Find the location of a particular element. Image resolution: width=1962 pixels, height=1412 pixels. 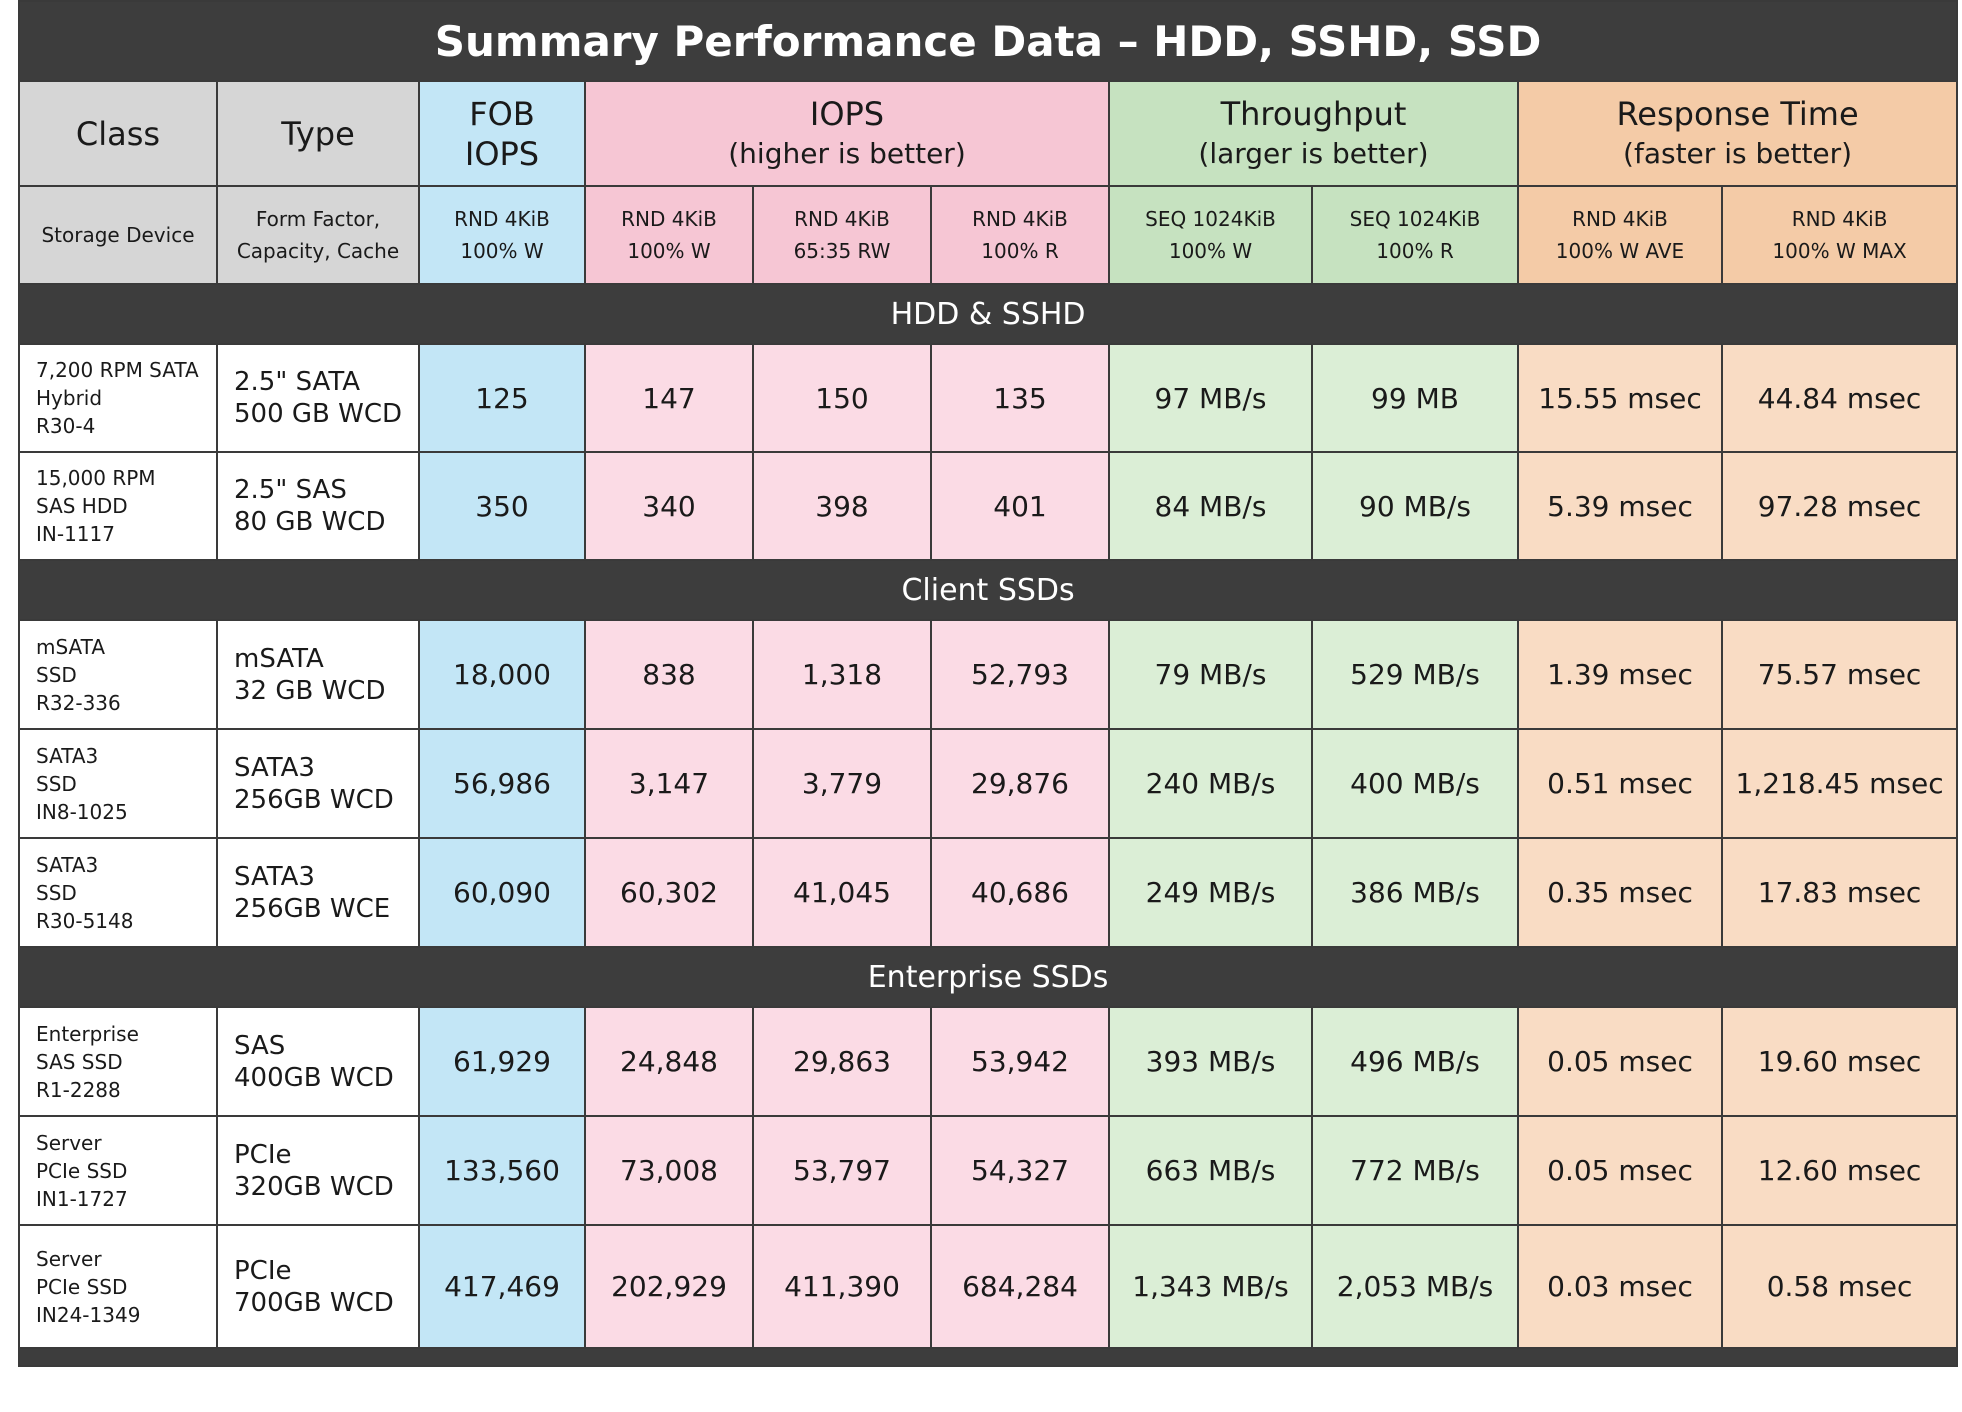

device-class-cell: Server PCIe SSD IN24-1349 is located at coordinates (118, 1286).